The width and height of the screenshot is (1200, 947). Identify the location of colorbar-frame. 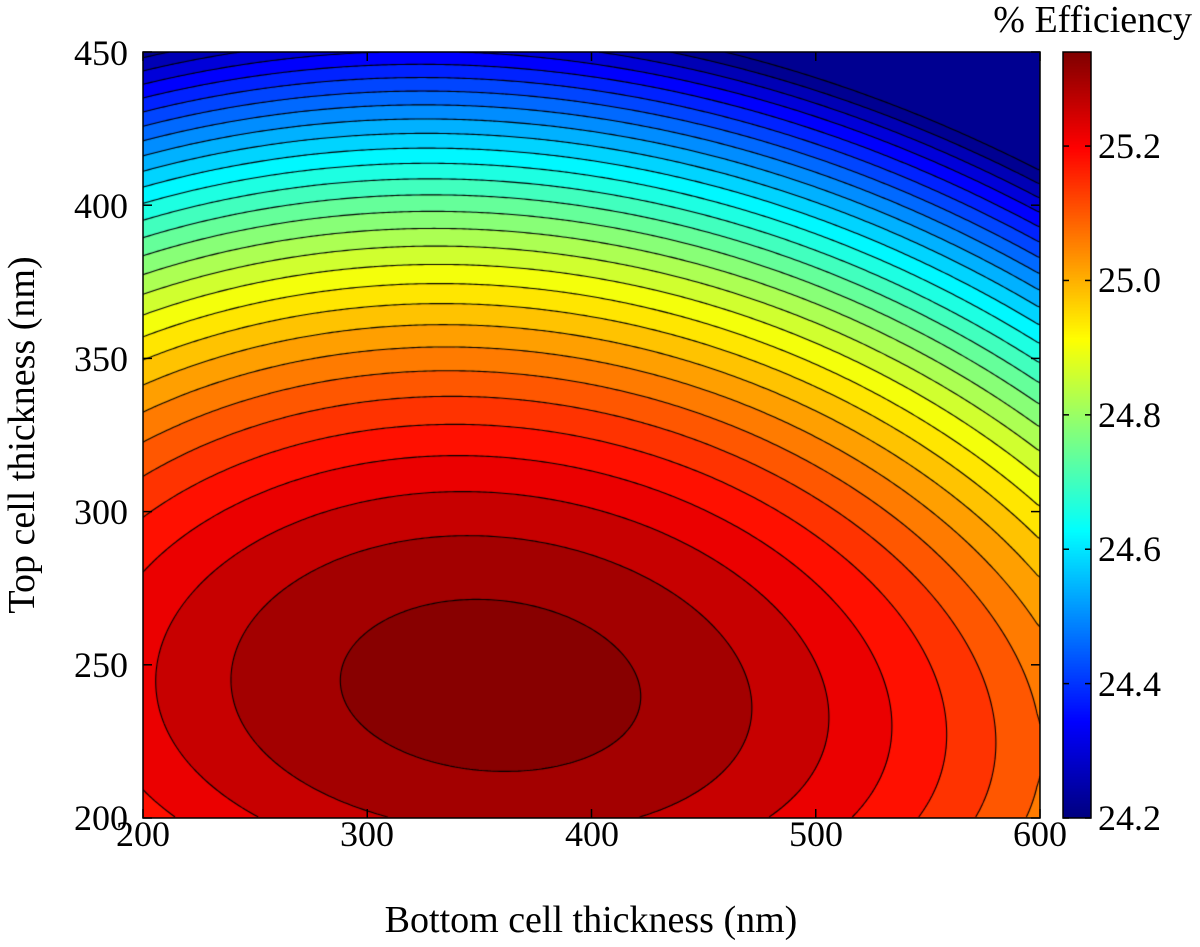
(1077, 435).